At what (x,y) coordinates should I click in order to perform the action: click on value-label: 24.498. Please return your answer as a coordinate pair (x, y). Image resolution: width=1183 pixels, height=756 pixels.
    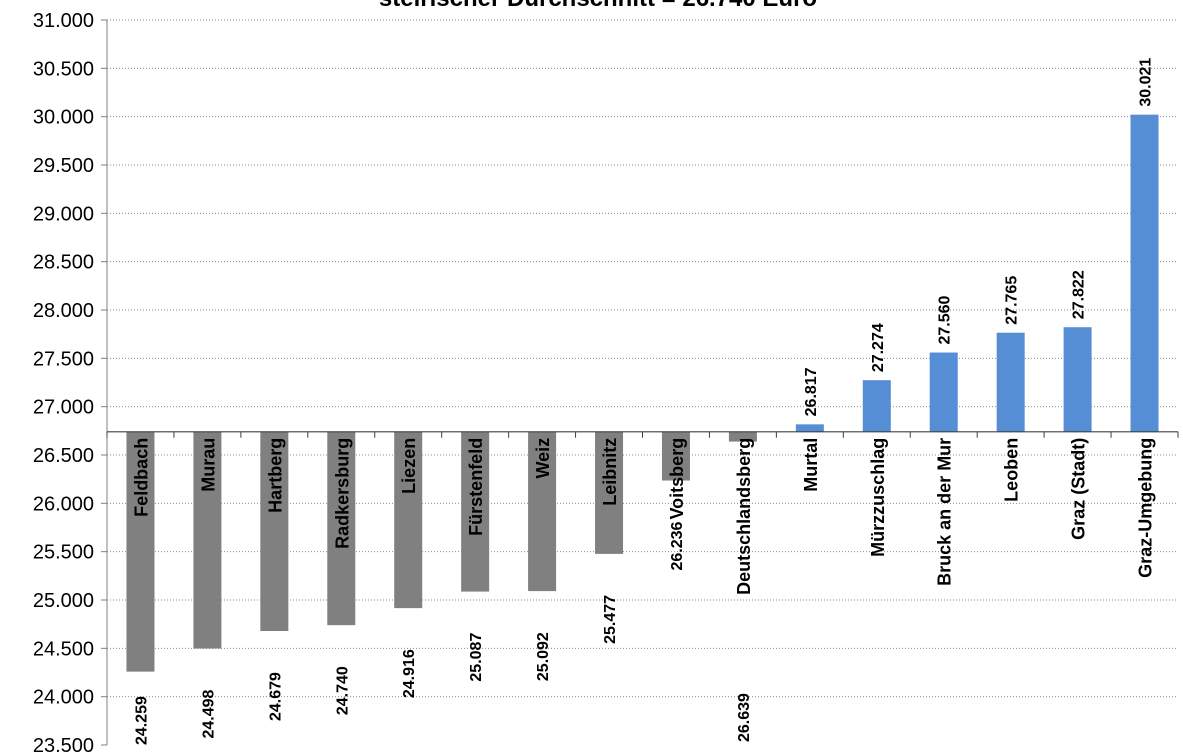
    Looking at the image, I should click on (208, 713).